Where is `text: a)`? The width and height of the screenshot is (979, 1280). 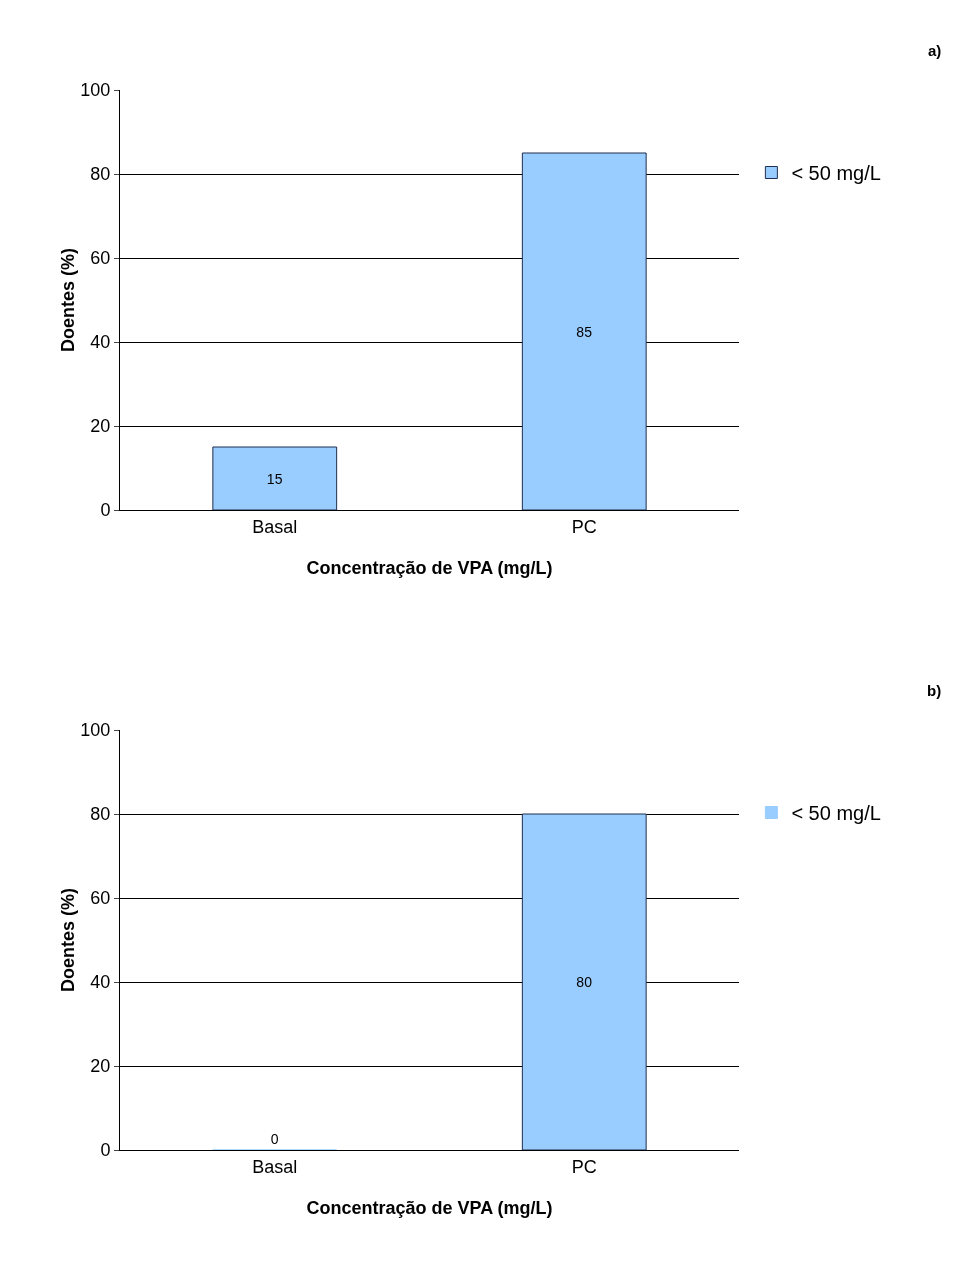
text: a) is located at coordinates (935, 50).